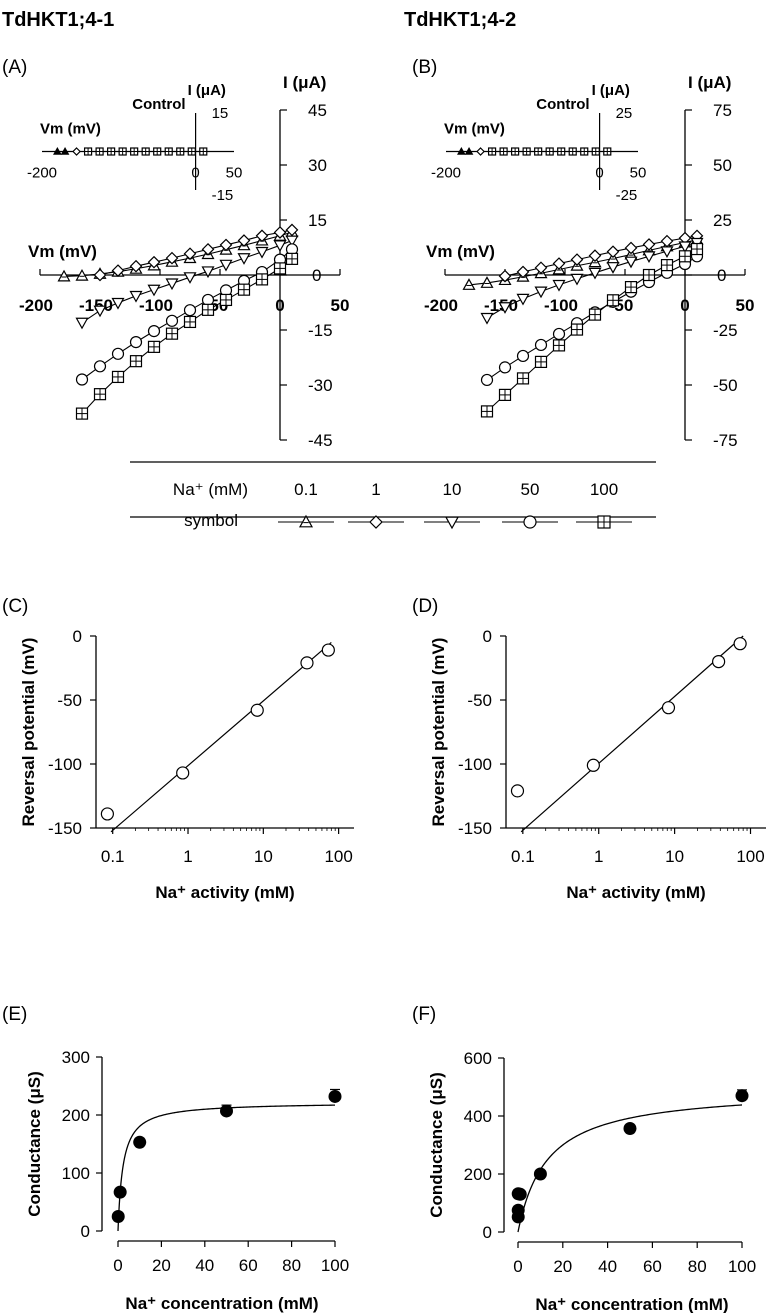 The width and height of the screenshot is (772, 1313). Describe the element at coordinates (220, 113) in the screenshot. I see `inset-y-tick-label: 15` at that location.